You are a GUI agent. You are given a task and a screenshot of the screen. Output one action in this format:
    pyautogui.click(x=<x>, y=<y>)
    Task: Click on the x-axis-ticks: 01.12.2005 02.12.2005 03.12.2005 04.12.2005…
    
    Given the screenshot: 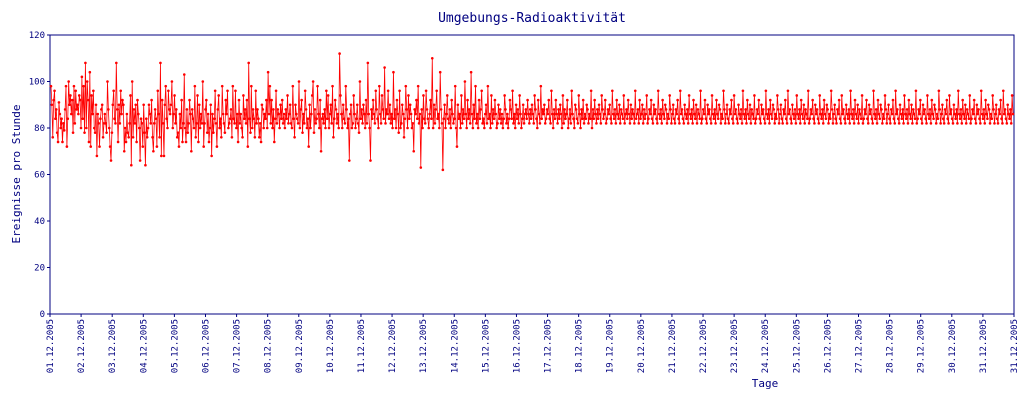 What is the action you would take?
    pyautogui.click(x=533, y=343)
    